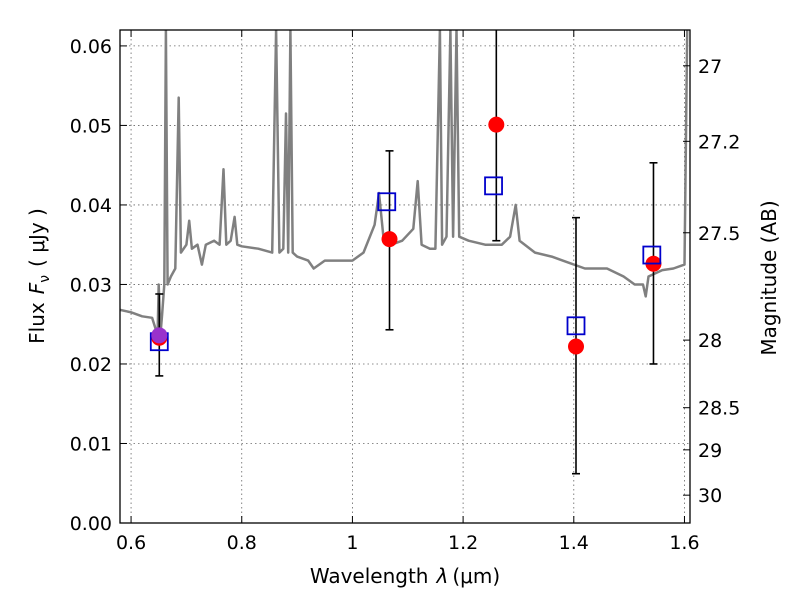 The width and height of the screenshot is (800, 600). Describe the element at coordinates (710, 451) in the screenshot. I see `y2-tick-label: 29` at that location.